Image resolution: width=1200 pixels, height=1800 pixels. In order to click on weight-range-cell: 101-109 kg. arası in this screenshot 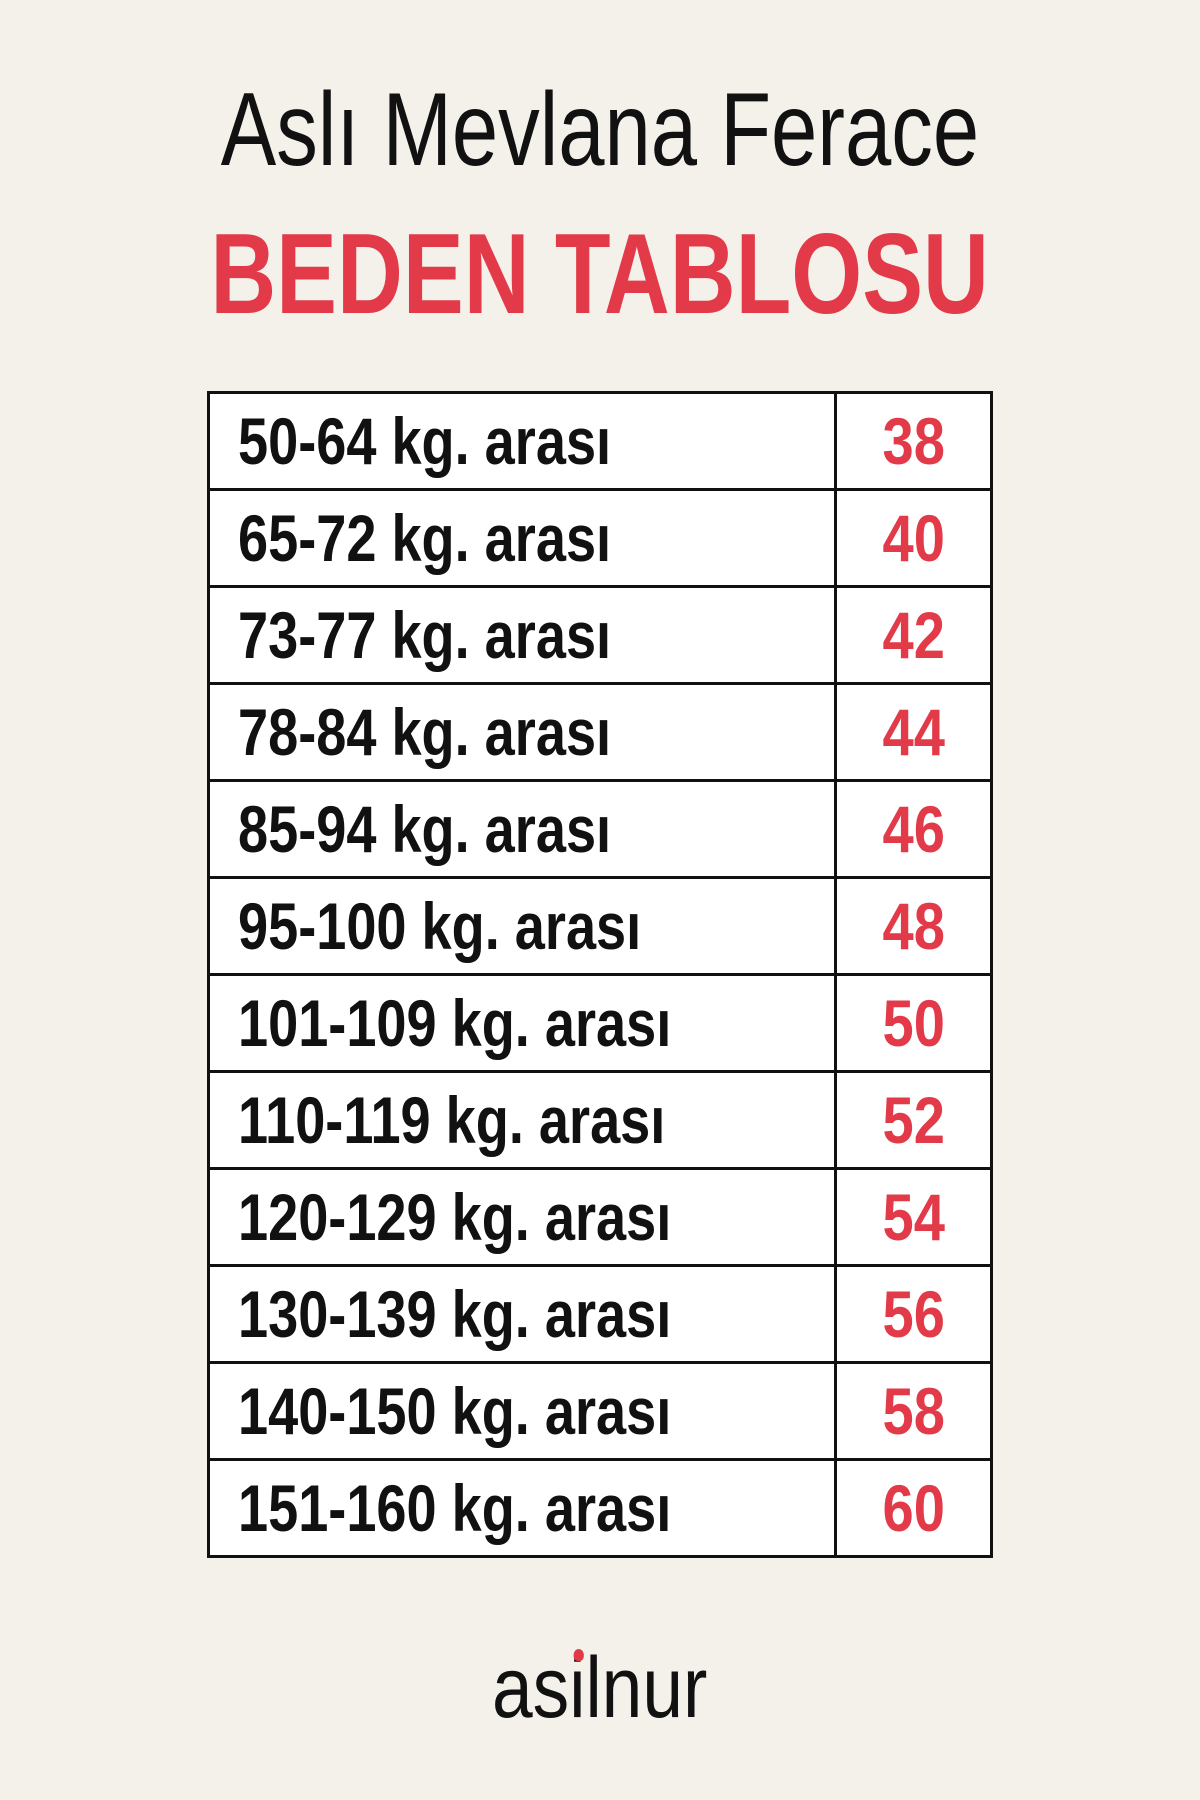, I will do `click(522, 1023)`.